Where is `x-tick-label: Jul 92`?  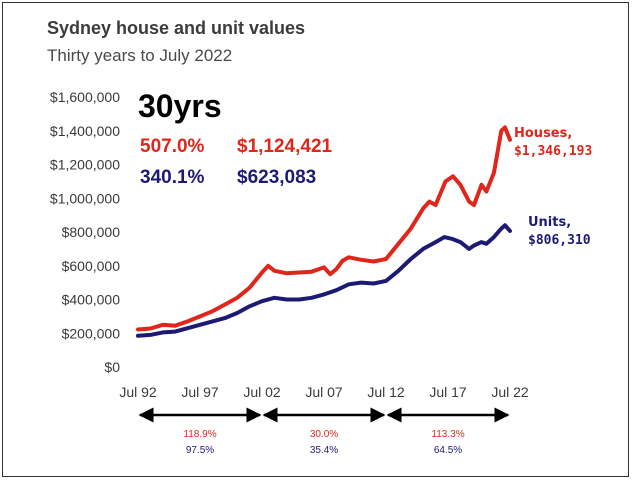
x-tick-label: Jul 92 is located at coordinates (138, 392).